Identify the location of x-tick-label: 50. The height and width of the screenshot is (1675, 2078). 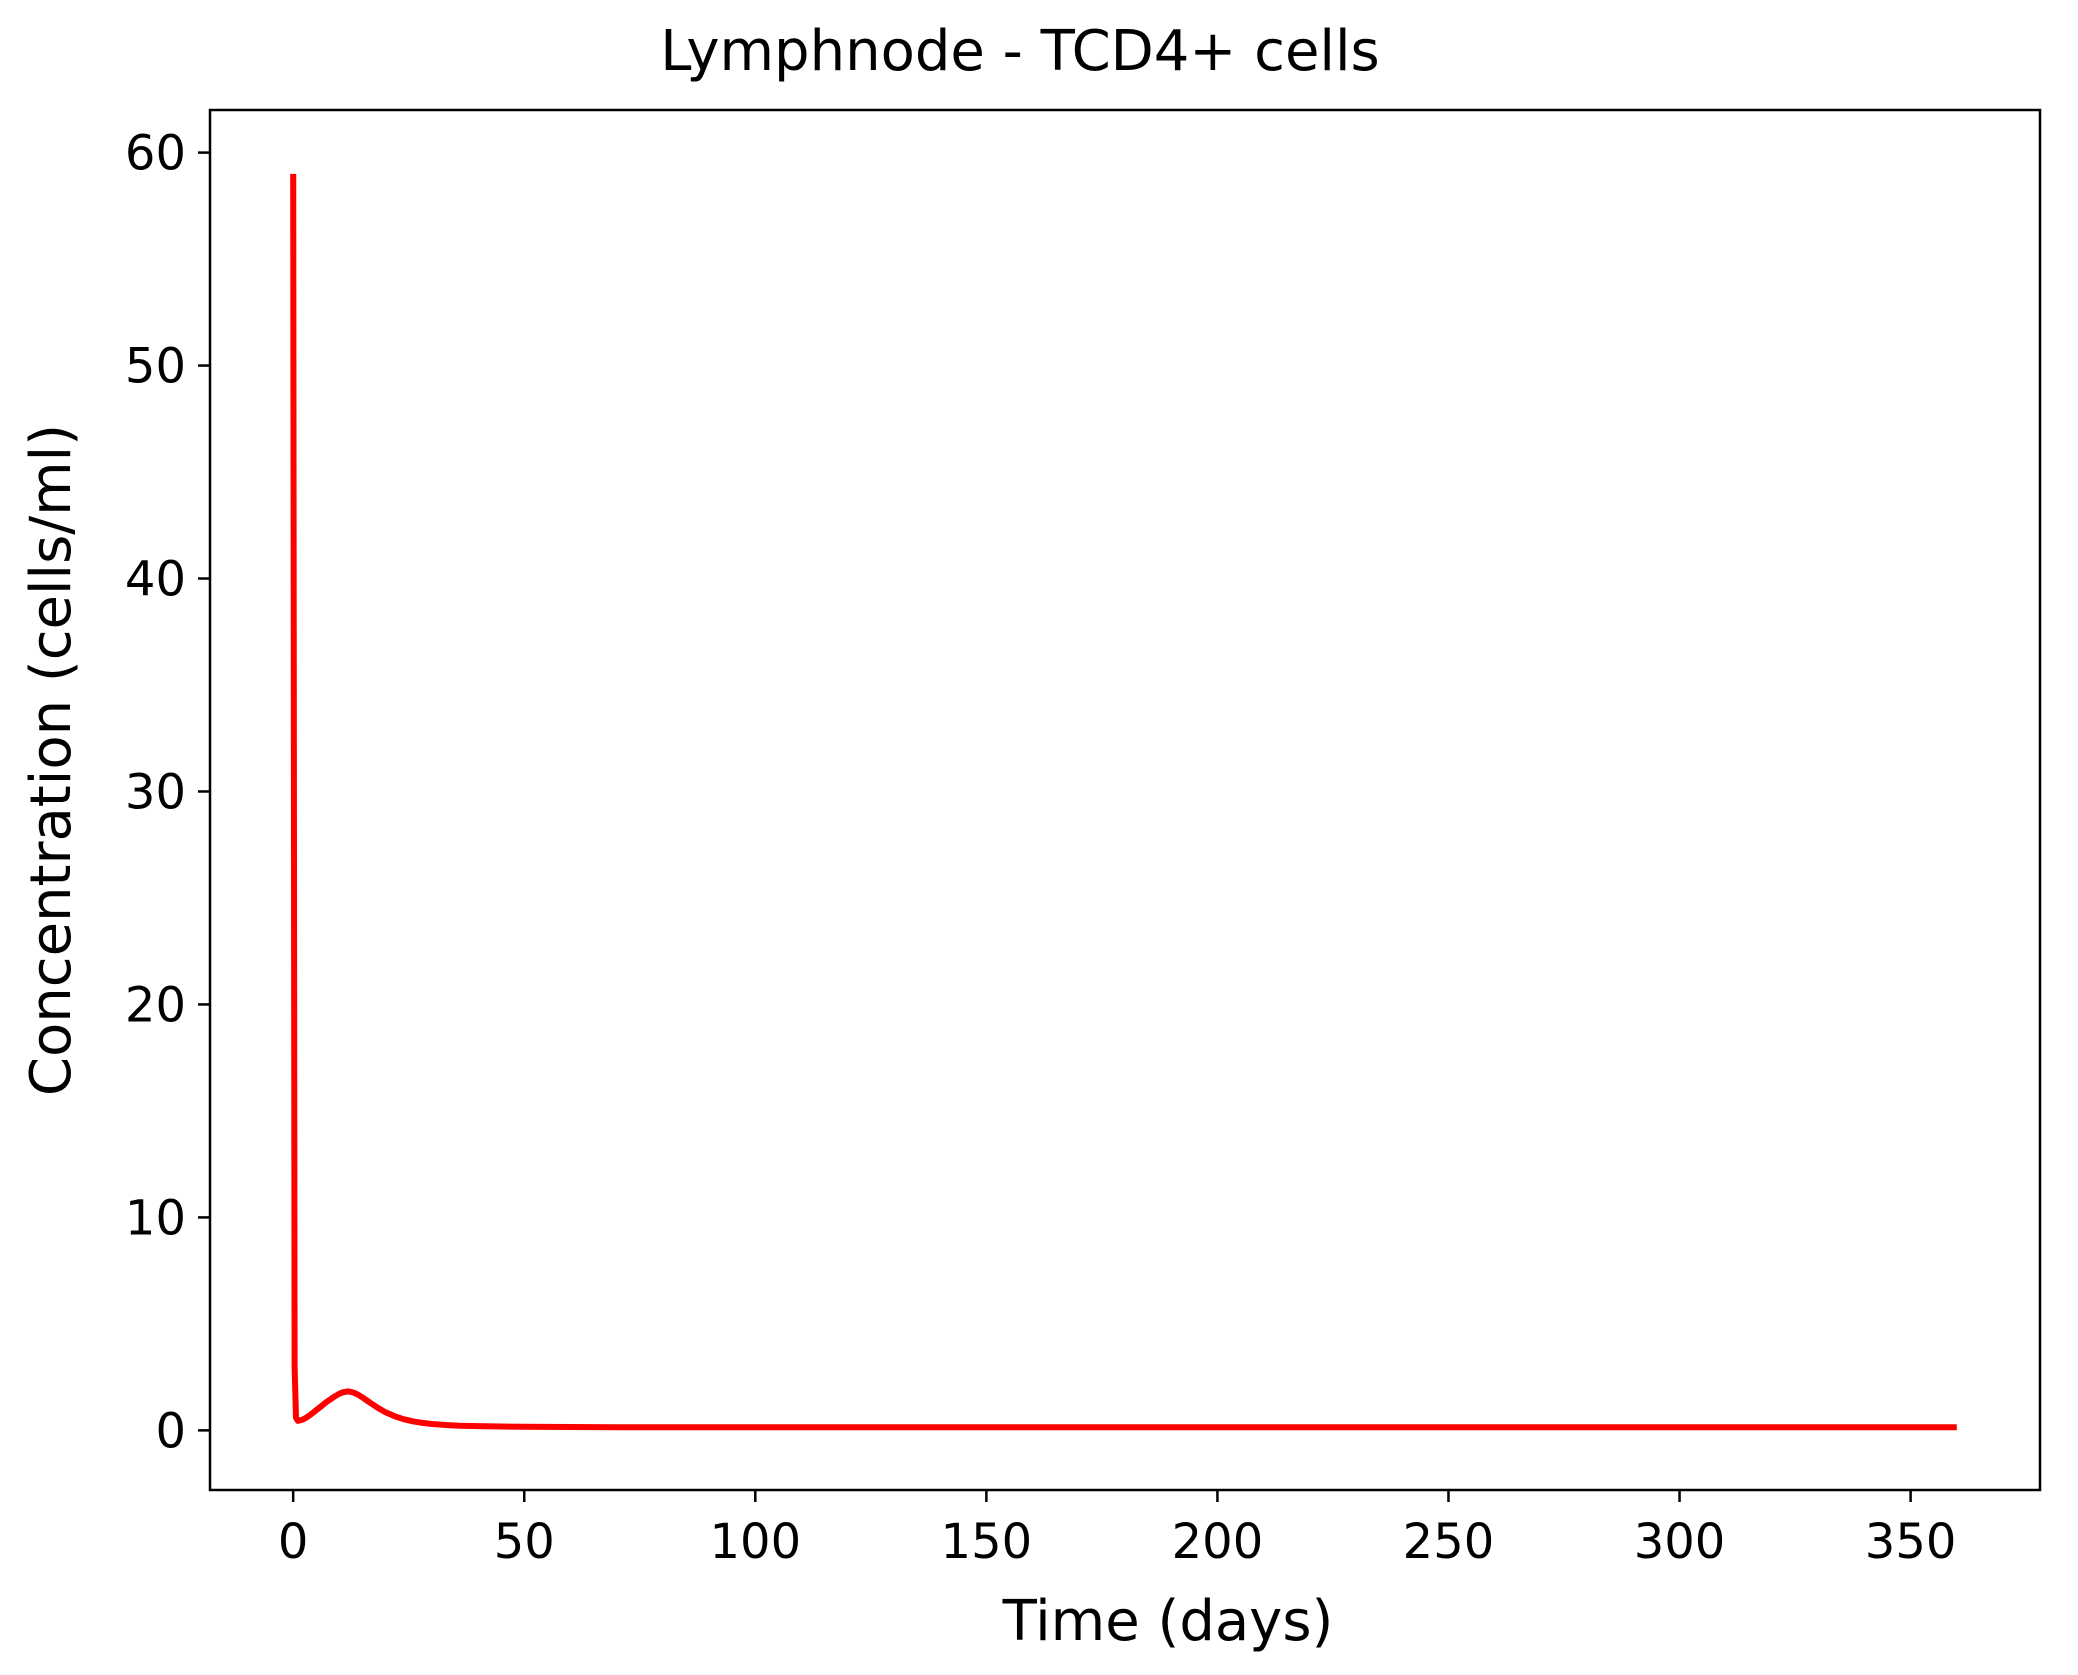
(524, 1542).